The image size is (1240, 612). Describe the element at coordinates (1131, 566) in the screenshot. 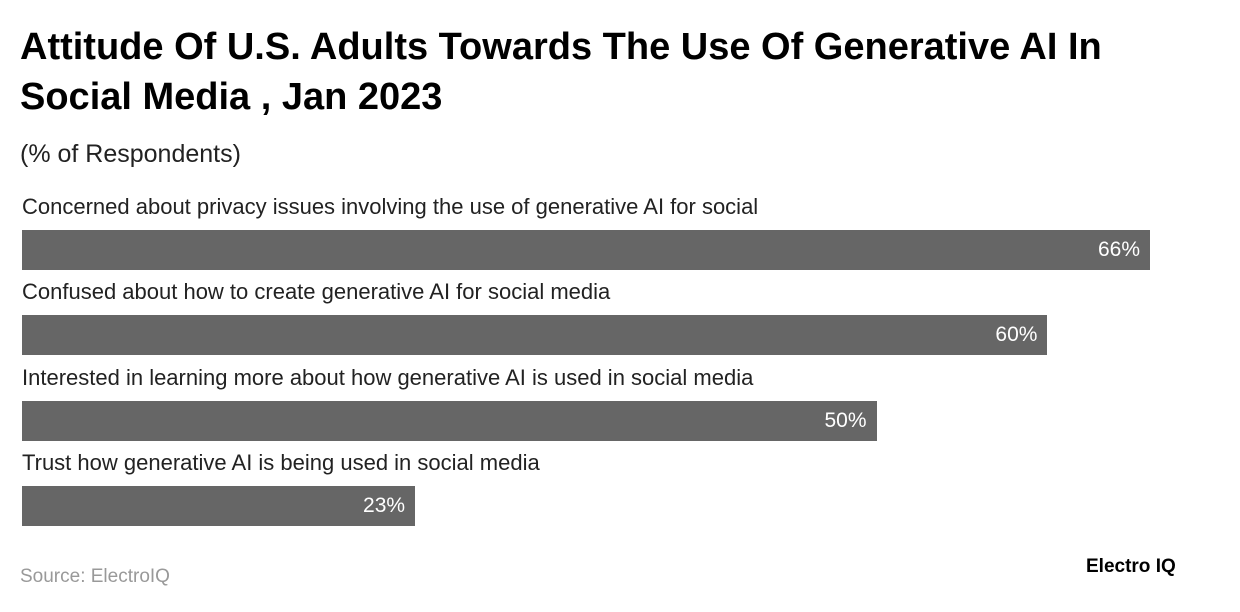

I see `brand: Electro IQ` at that location.